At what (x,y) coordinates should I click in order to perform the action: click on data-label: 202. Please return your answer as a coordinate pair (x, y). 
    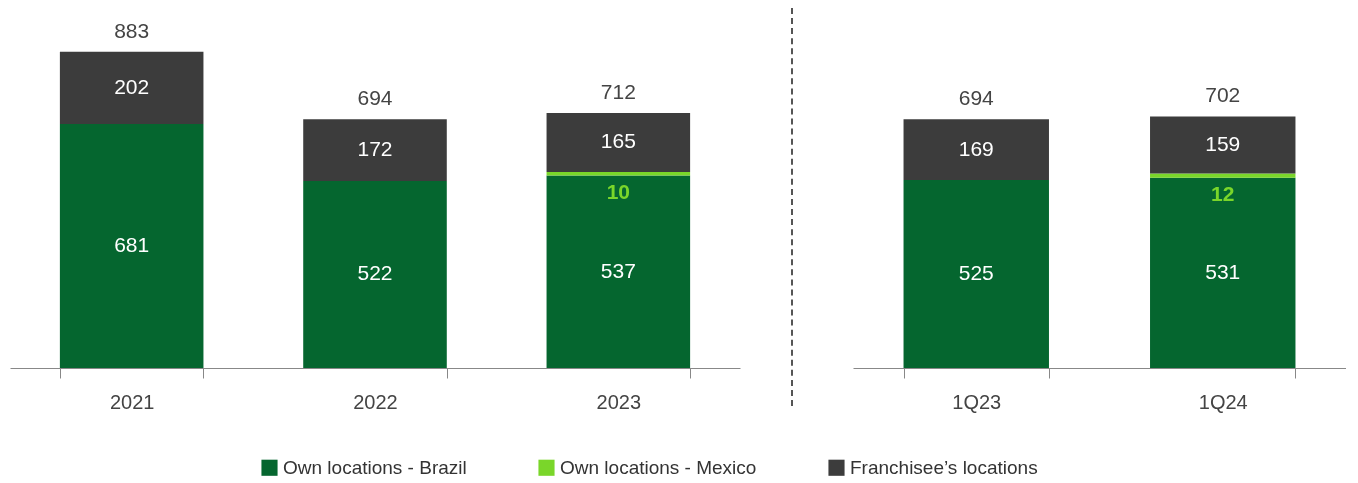
    Looking at the image, I should click on (132, 86).